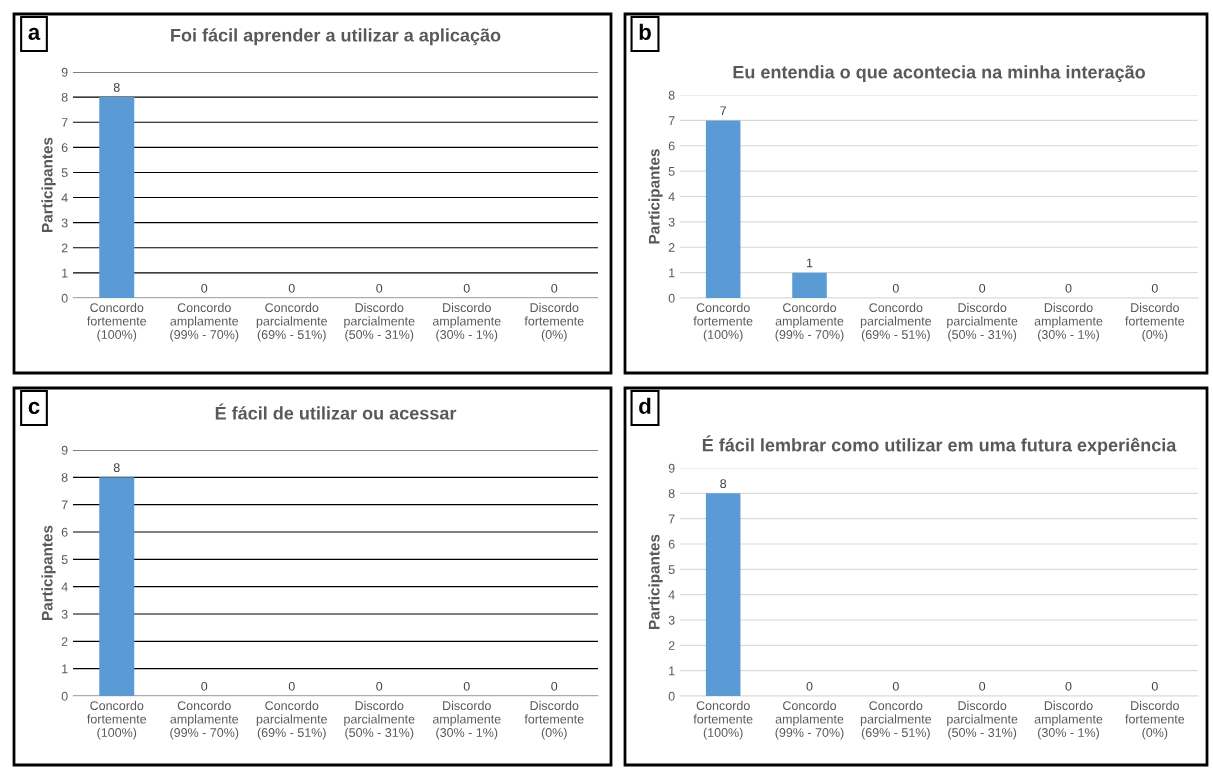  What do you see at coordinates (723, 110) in the screenshot?
I see `data-label: 7` at bounding box center [723, 110].